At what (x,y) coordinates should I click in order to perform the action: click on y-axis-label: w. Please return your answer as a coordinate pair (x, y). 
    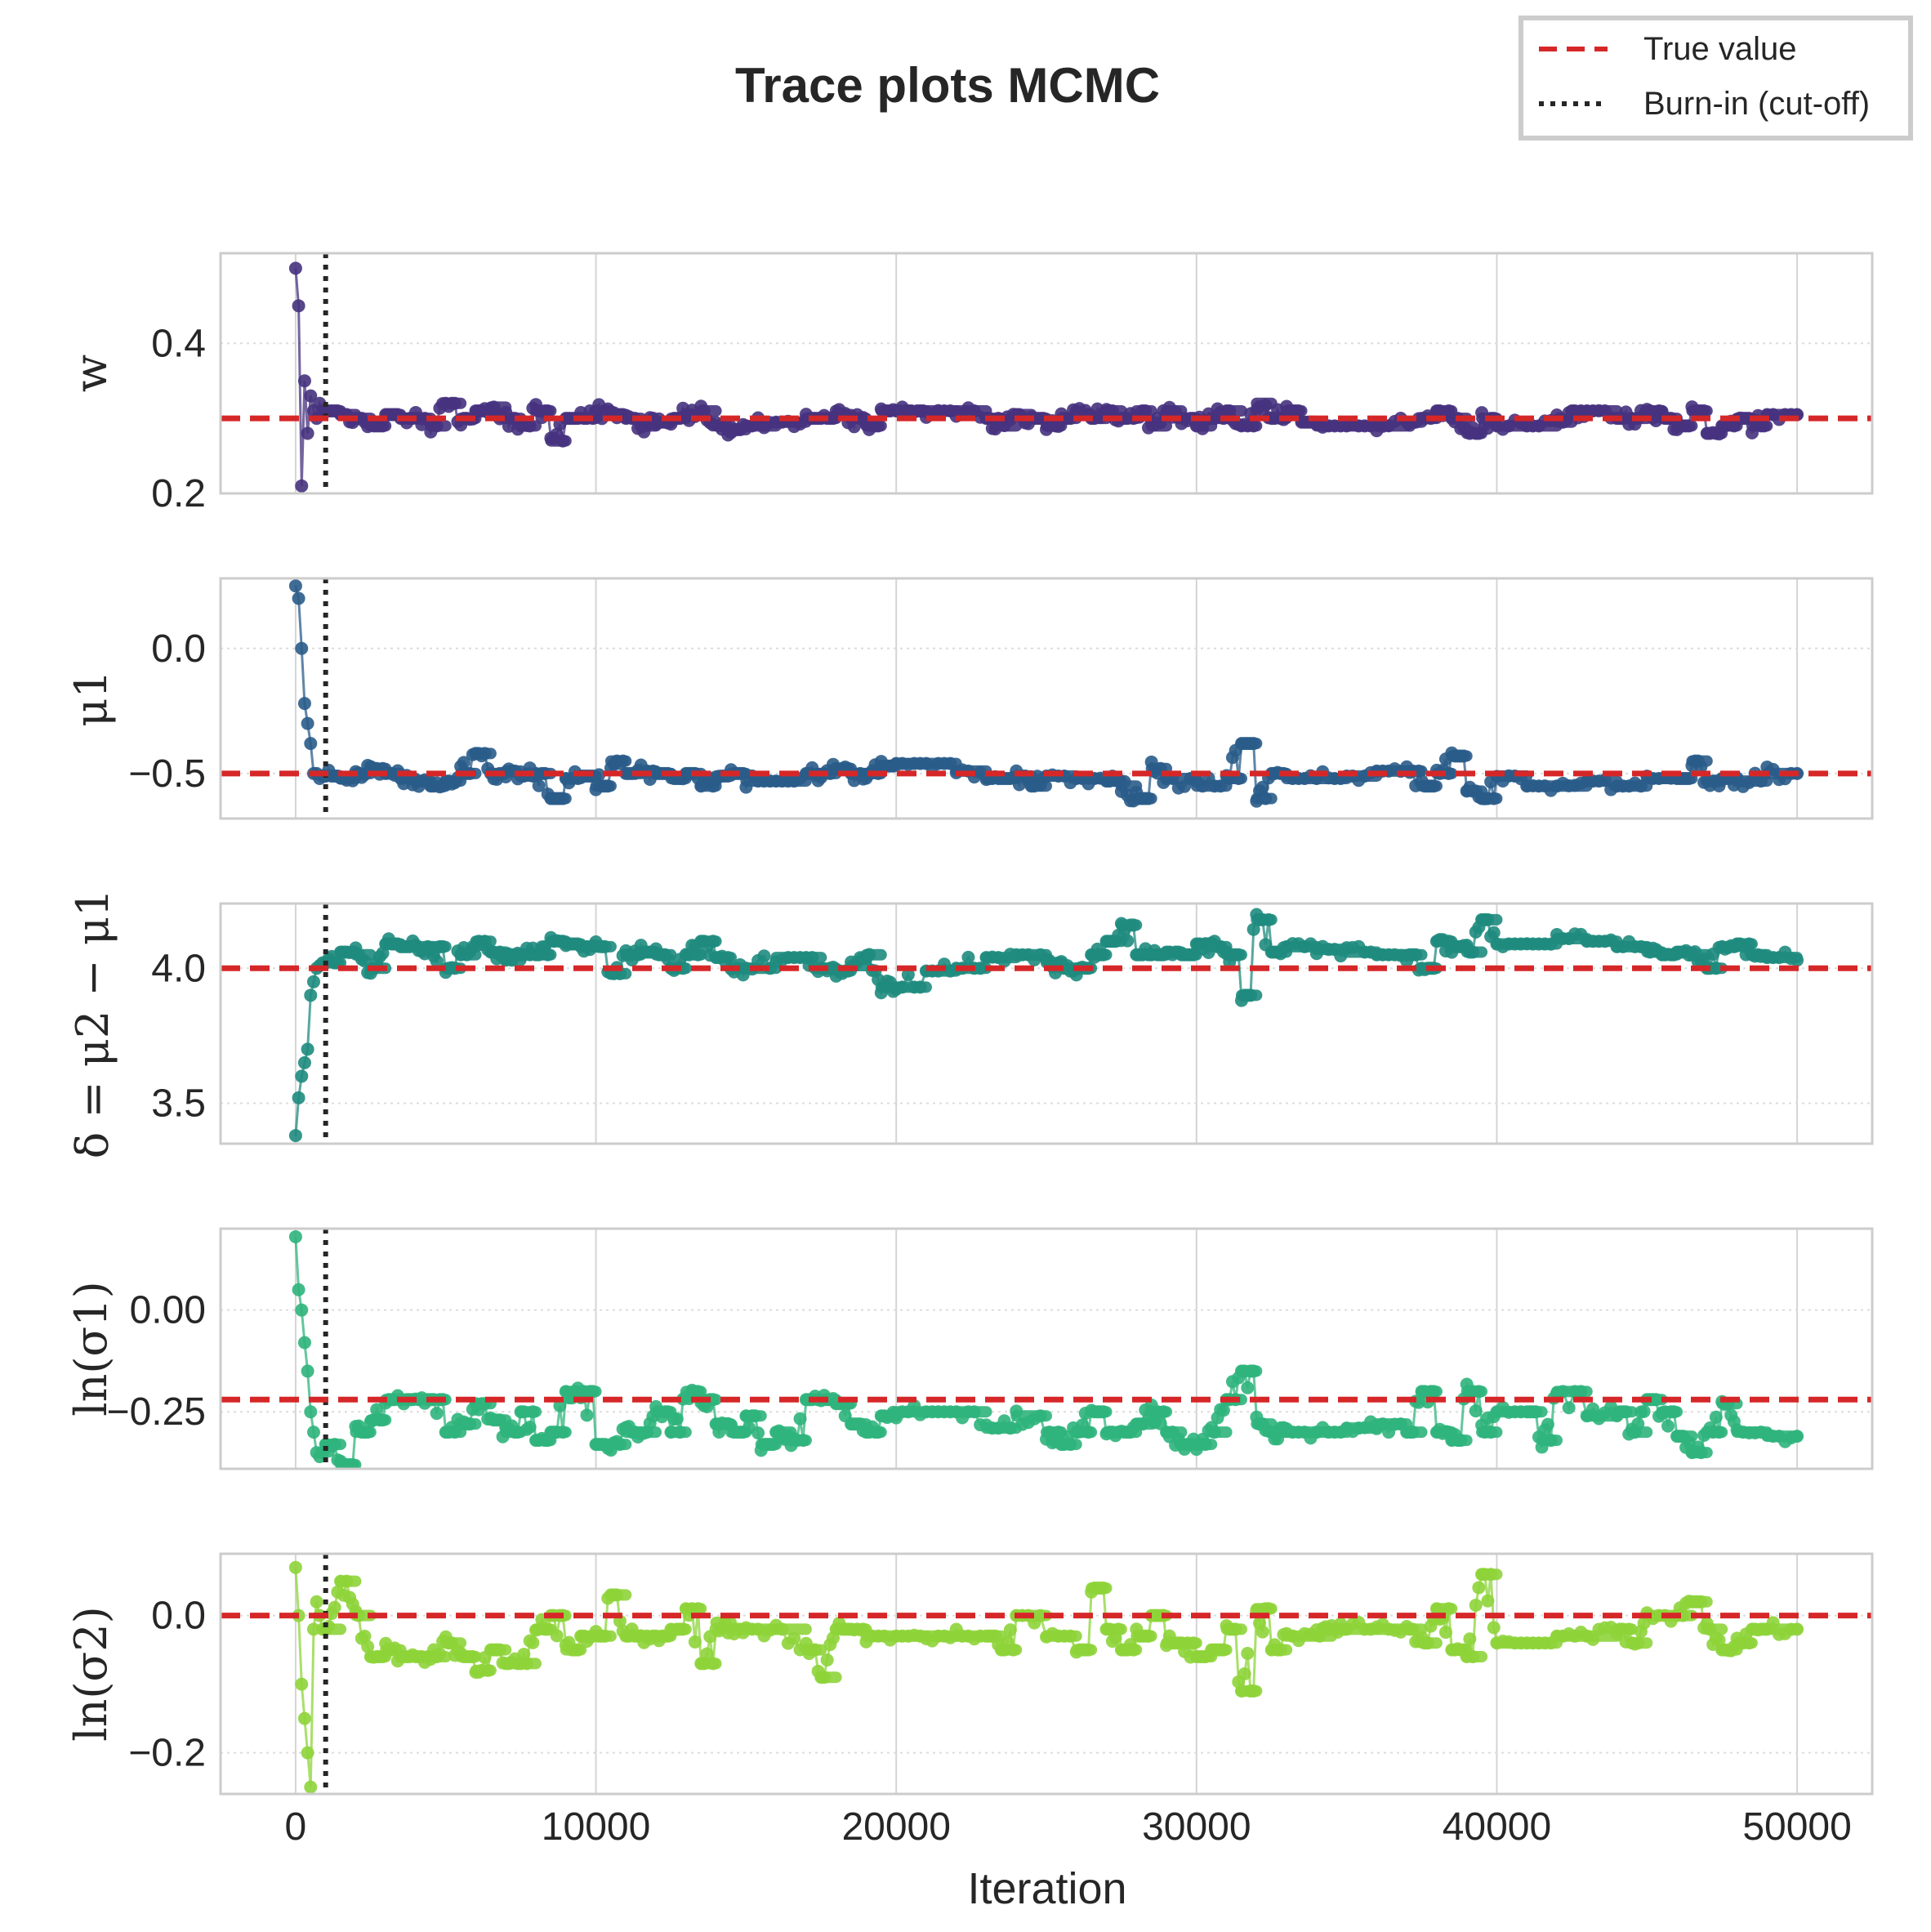
    Looking at the image, I should click on (91, 373).